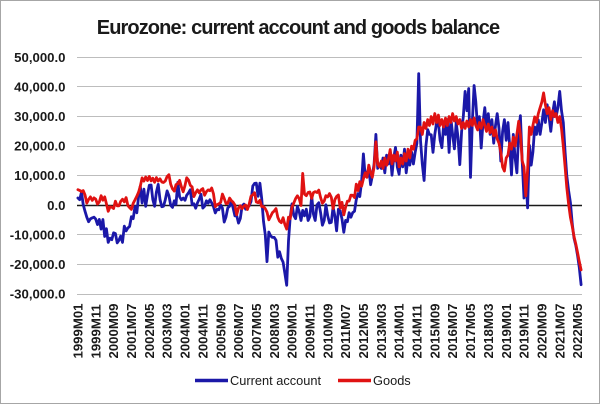  Describe the element at coordinates (275, 380) in the screenshot. I see `svg-text: Current account` at that location.